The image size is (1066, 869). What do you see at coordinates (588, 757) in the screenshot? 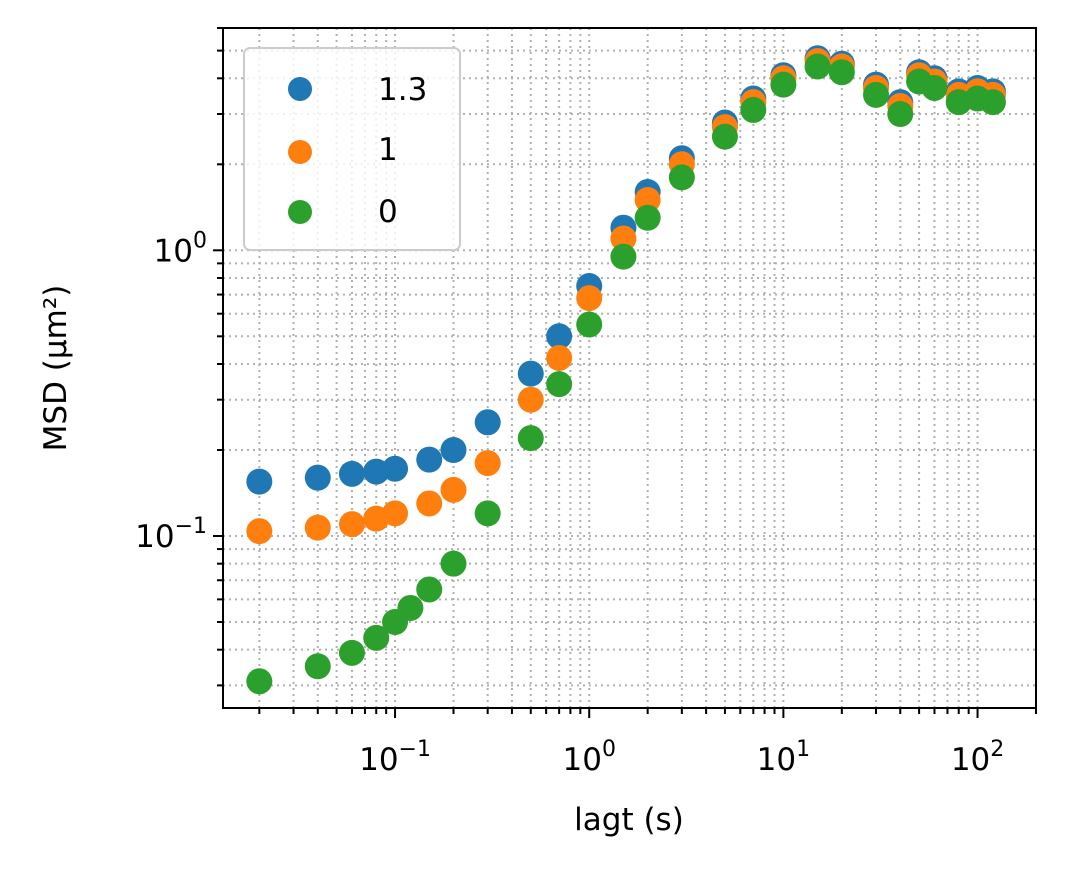
I see `x-tick-label: 10⁰` at bounding box center [588, 757].